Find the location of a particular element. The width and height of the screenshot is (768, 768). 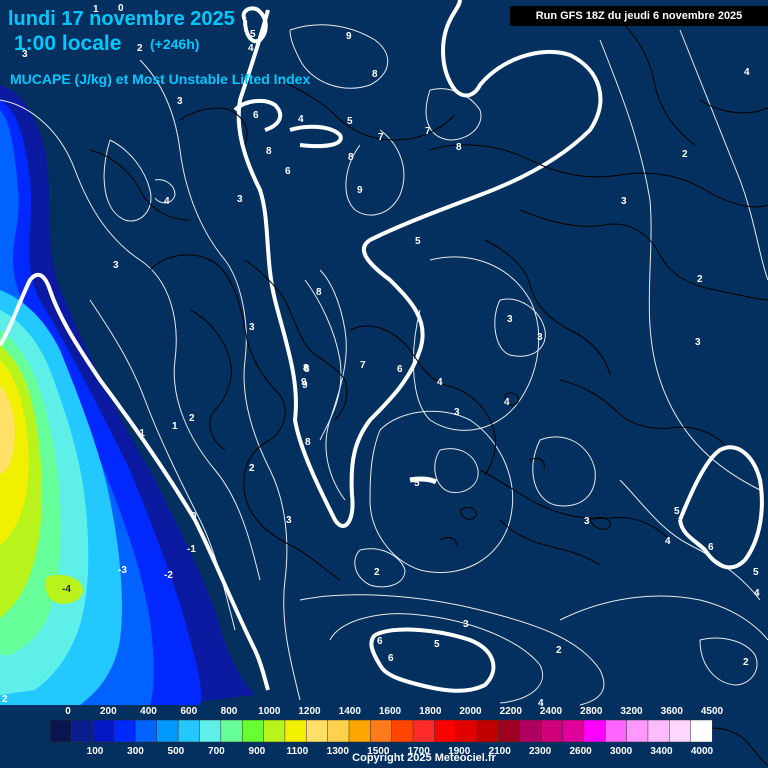

contour-label: -2 is located at coordinates (168, 575).